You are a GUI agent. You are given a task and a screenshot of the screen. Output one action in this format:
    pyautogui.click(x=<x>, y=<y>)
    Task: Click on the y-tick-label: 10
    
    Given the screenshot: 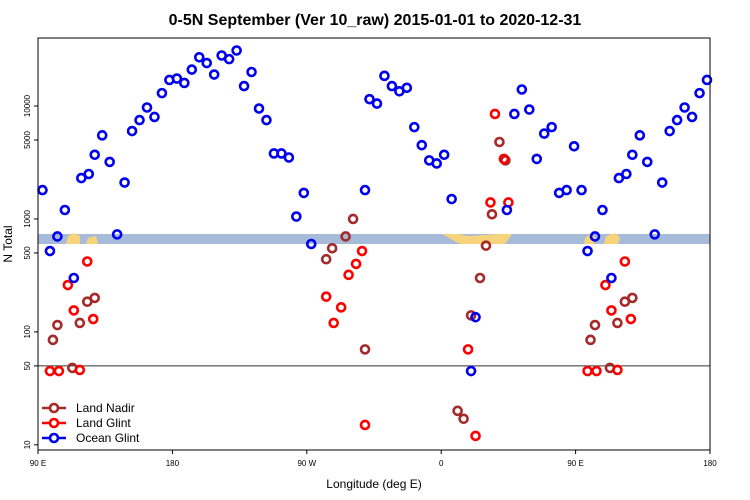 What is the action you would take?
    pyautogui.click(x=27, y=444)
    